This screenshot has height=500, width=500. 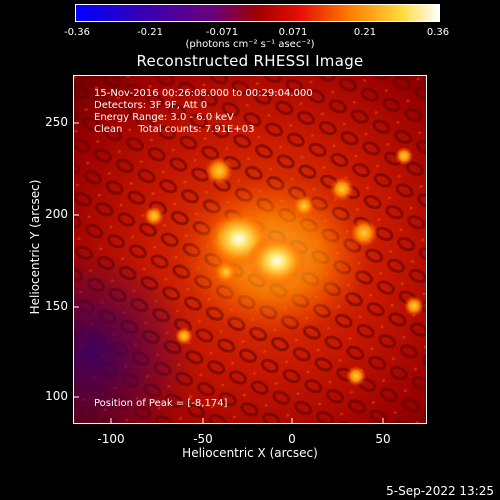 What do you see at coordinates (365, 32) in the screenshot?
I see `colorbar-tick: 0.21` at bounding box center [365, 32].